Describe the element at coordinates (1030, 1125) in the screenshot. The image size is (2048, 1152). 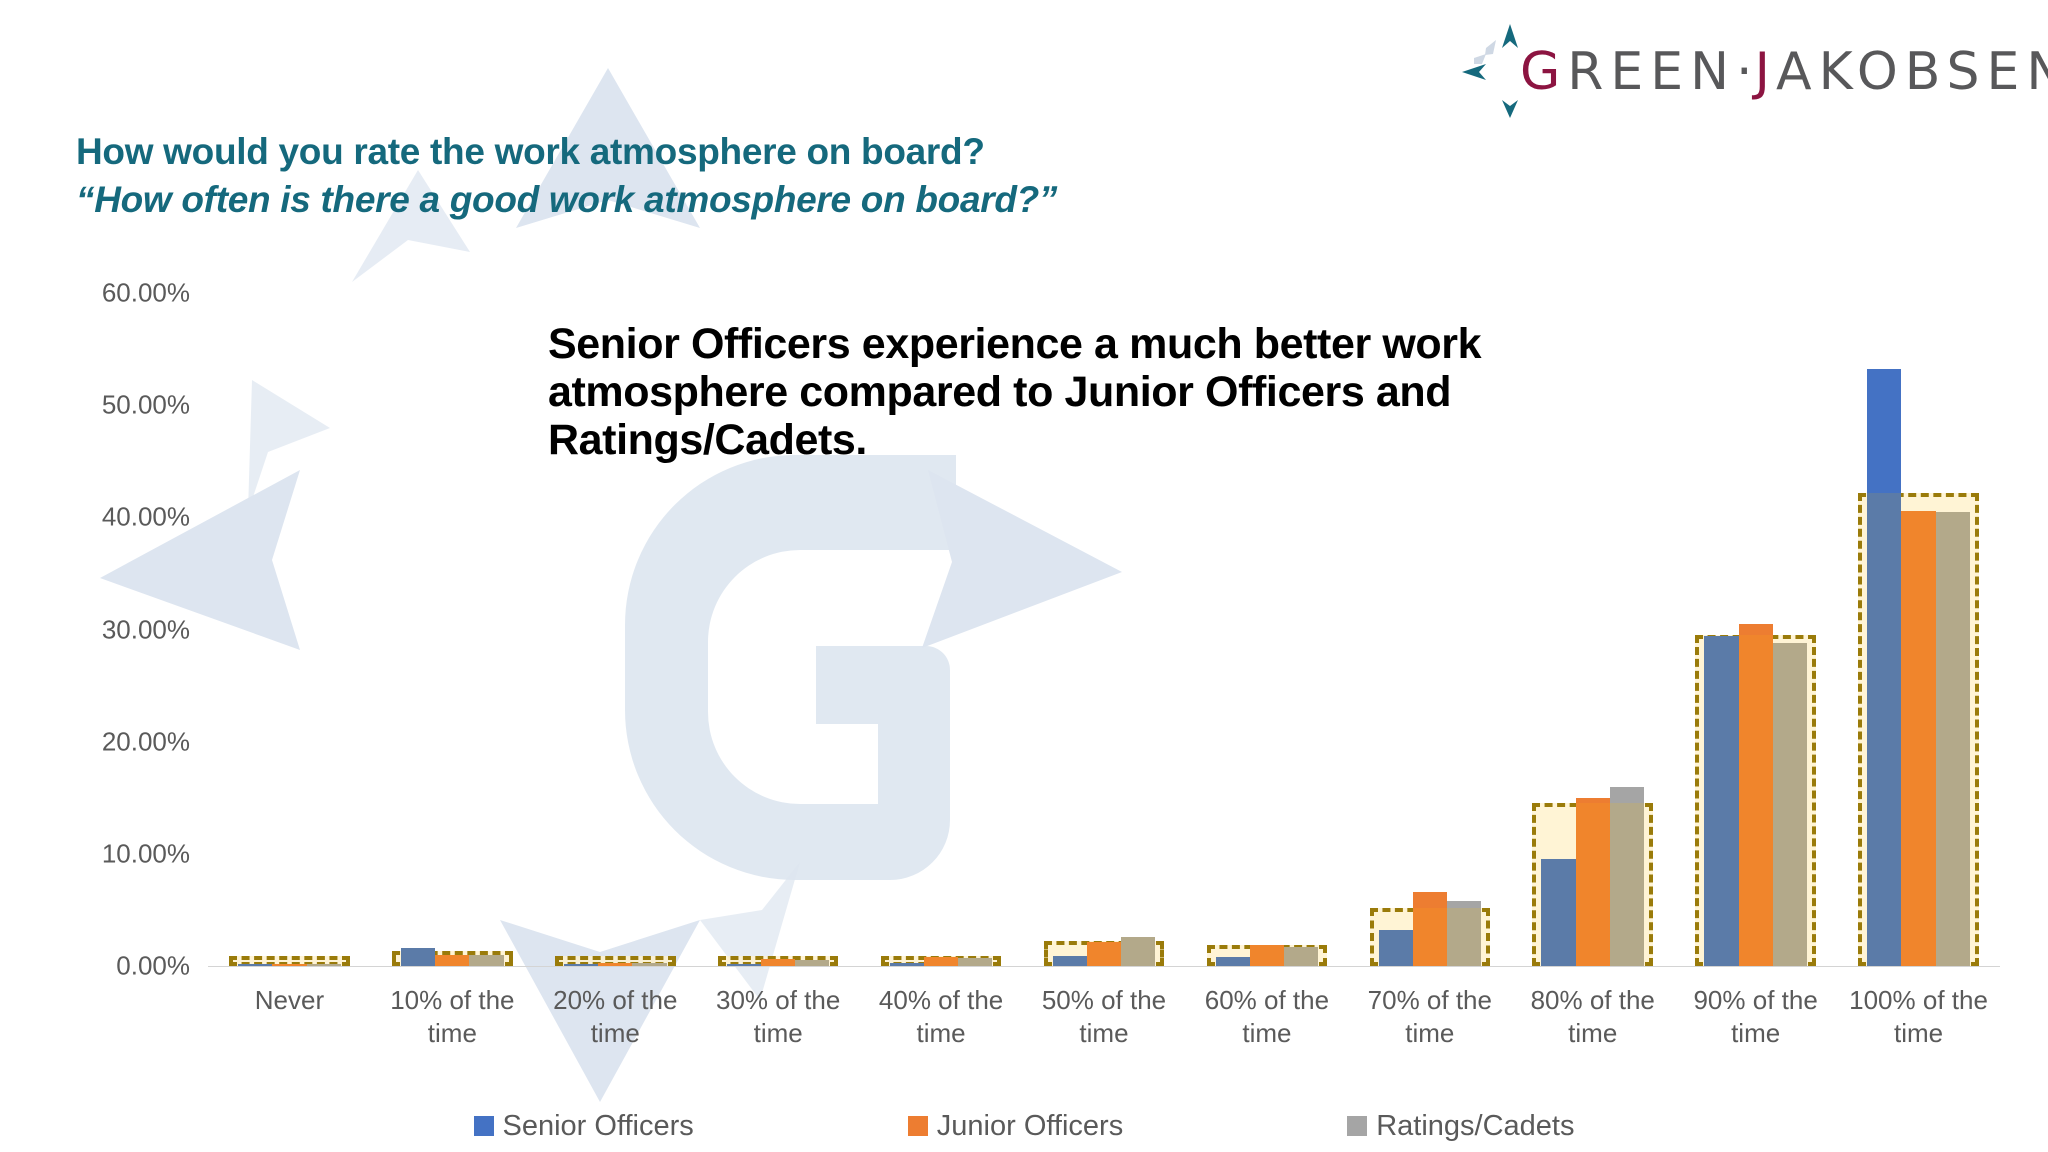
I see `legend-label: Junior Officers` at that location.